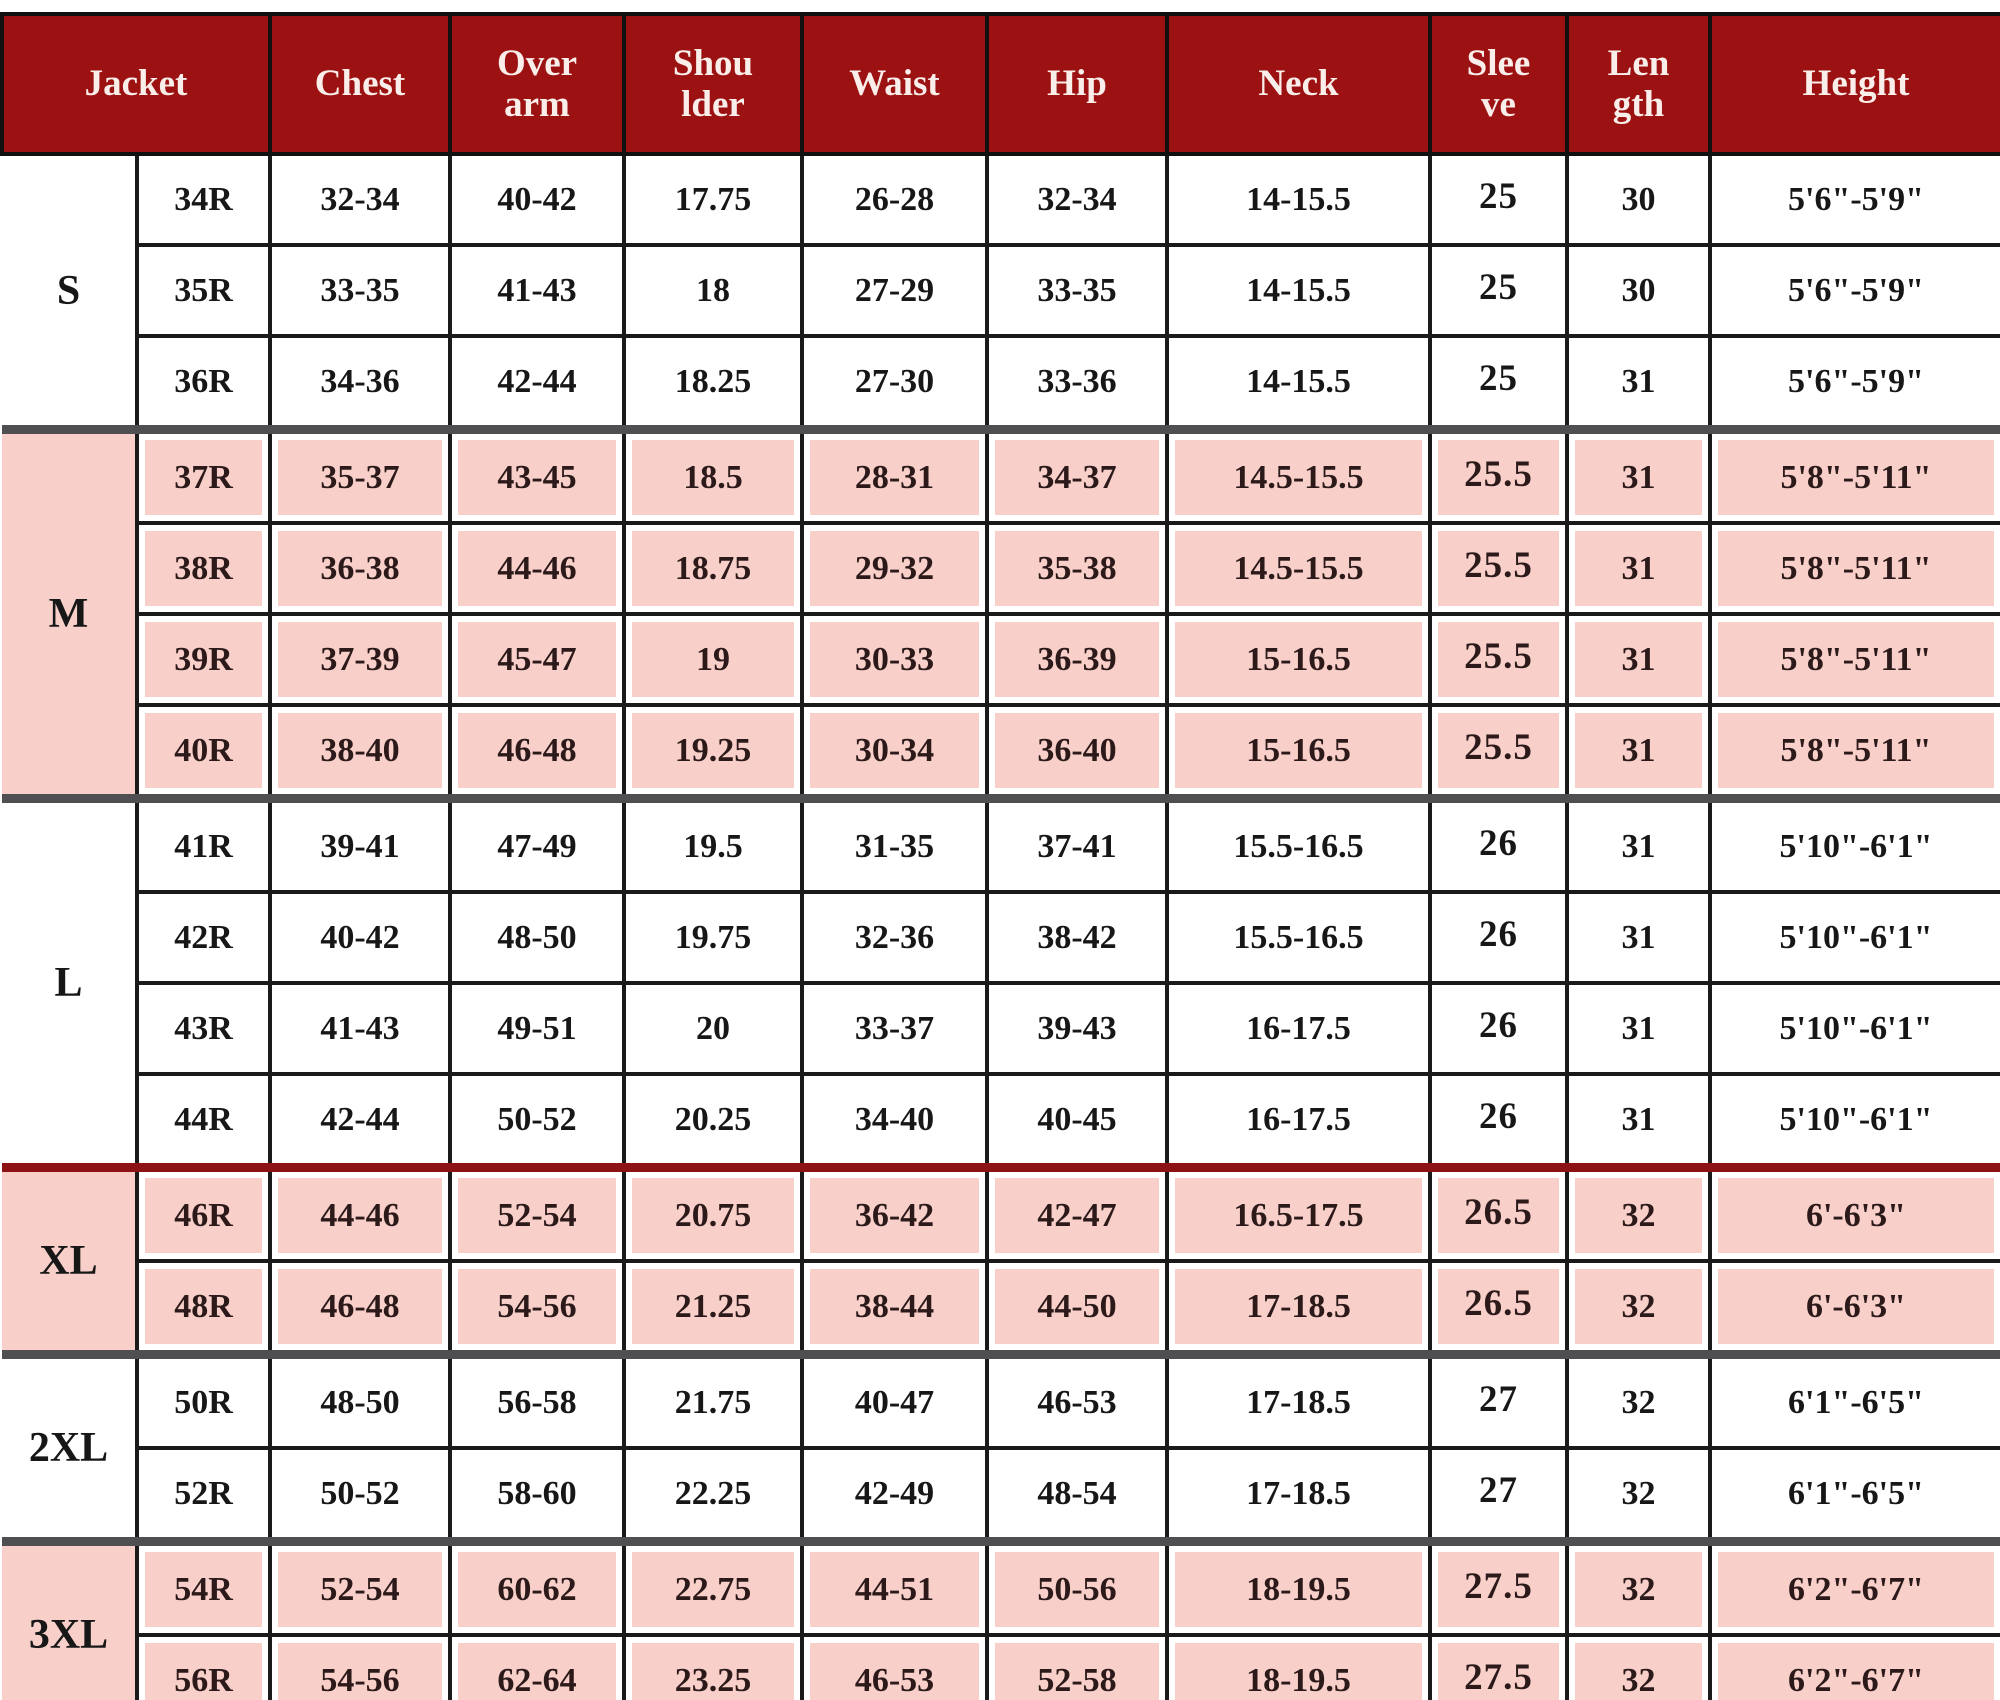  Describe the element at coordinates (203, 290) in the screenshot. I see `cell-value: 35R` at that location.